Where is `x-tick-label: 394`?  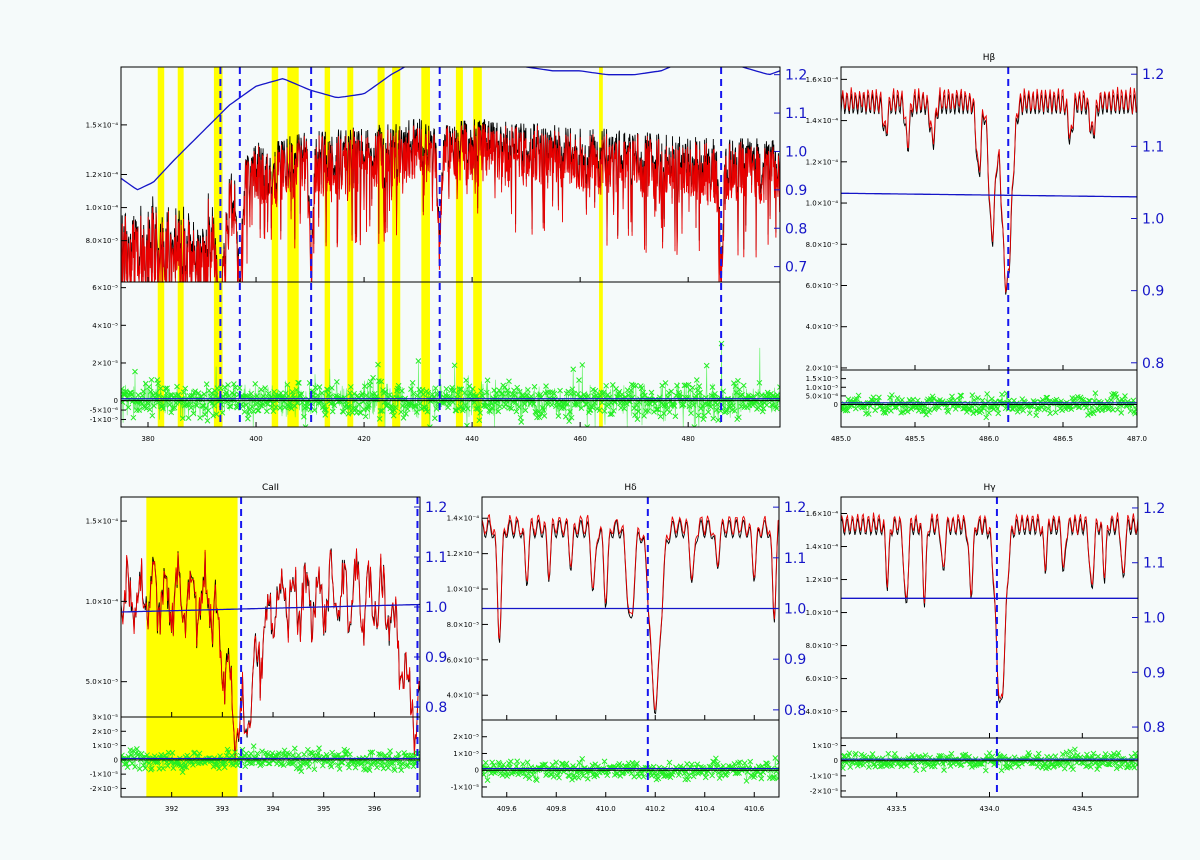 x-tick-label: 394 is located at coordinates (273, 809).